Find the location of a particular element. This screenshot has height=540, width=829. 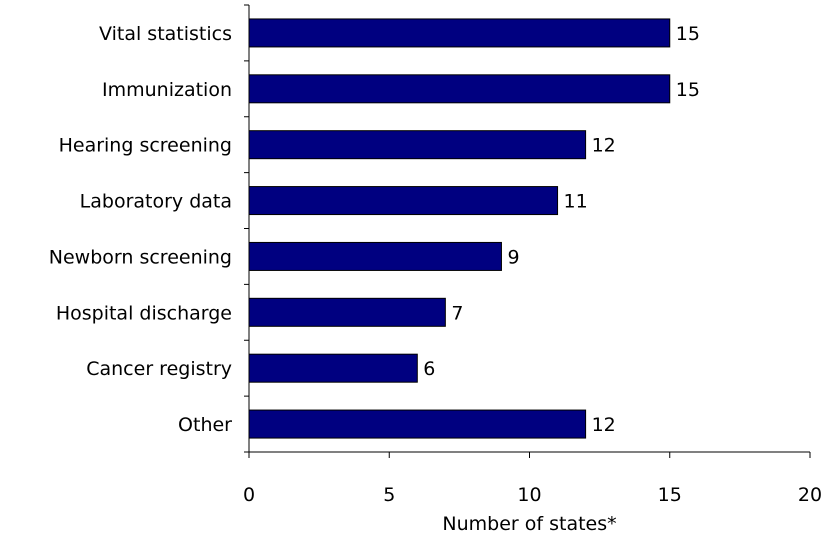

x-tick-label: 10 is located at coordinates (529, 495).